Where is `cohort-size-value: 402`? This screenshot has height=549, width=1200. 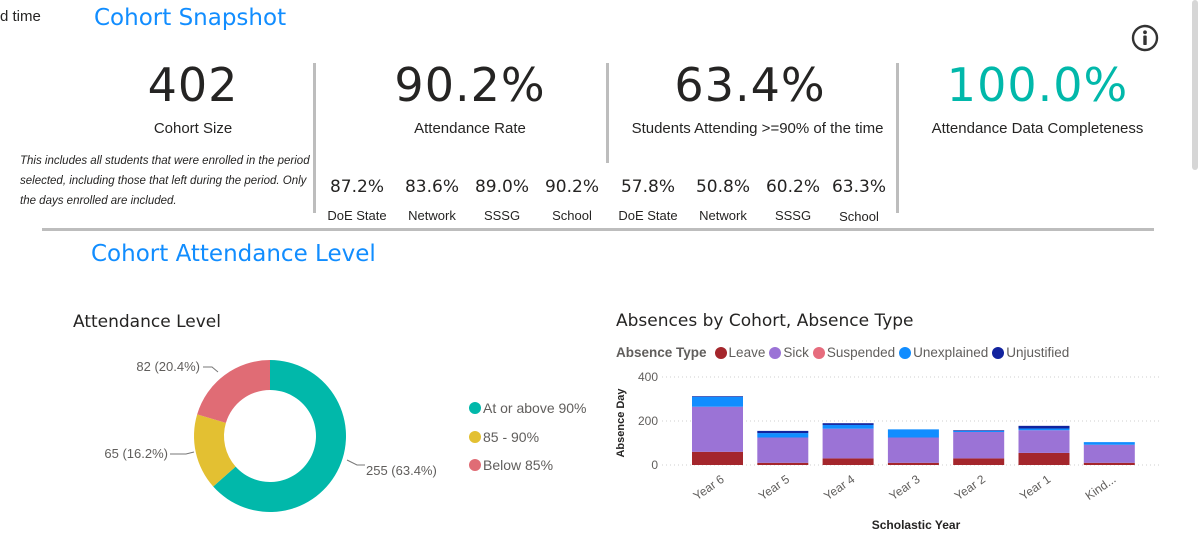 cohort-size-value: 402 is located at coordinates (193, 85).